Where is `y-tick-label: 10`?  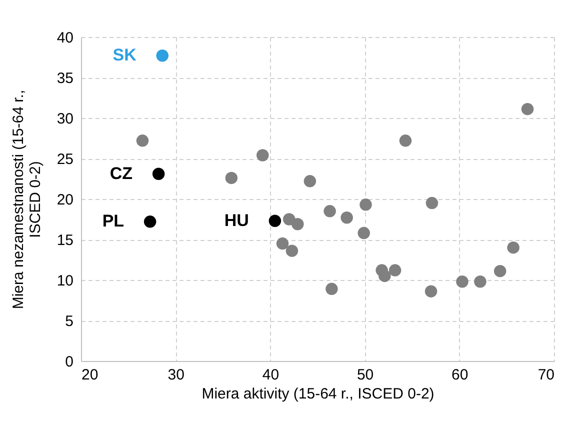 y-tick-label: 10 is located at coordinates (65, 281).